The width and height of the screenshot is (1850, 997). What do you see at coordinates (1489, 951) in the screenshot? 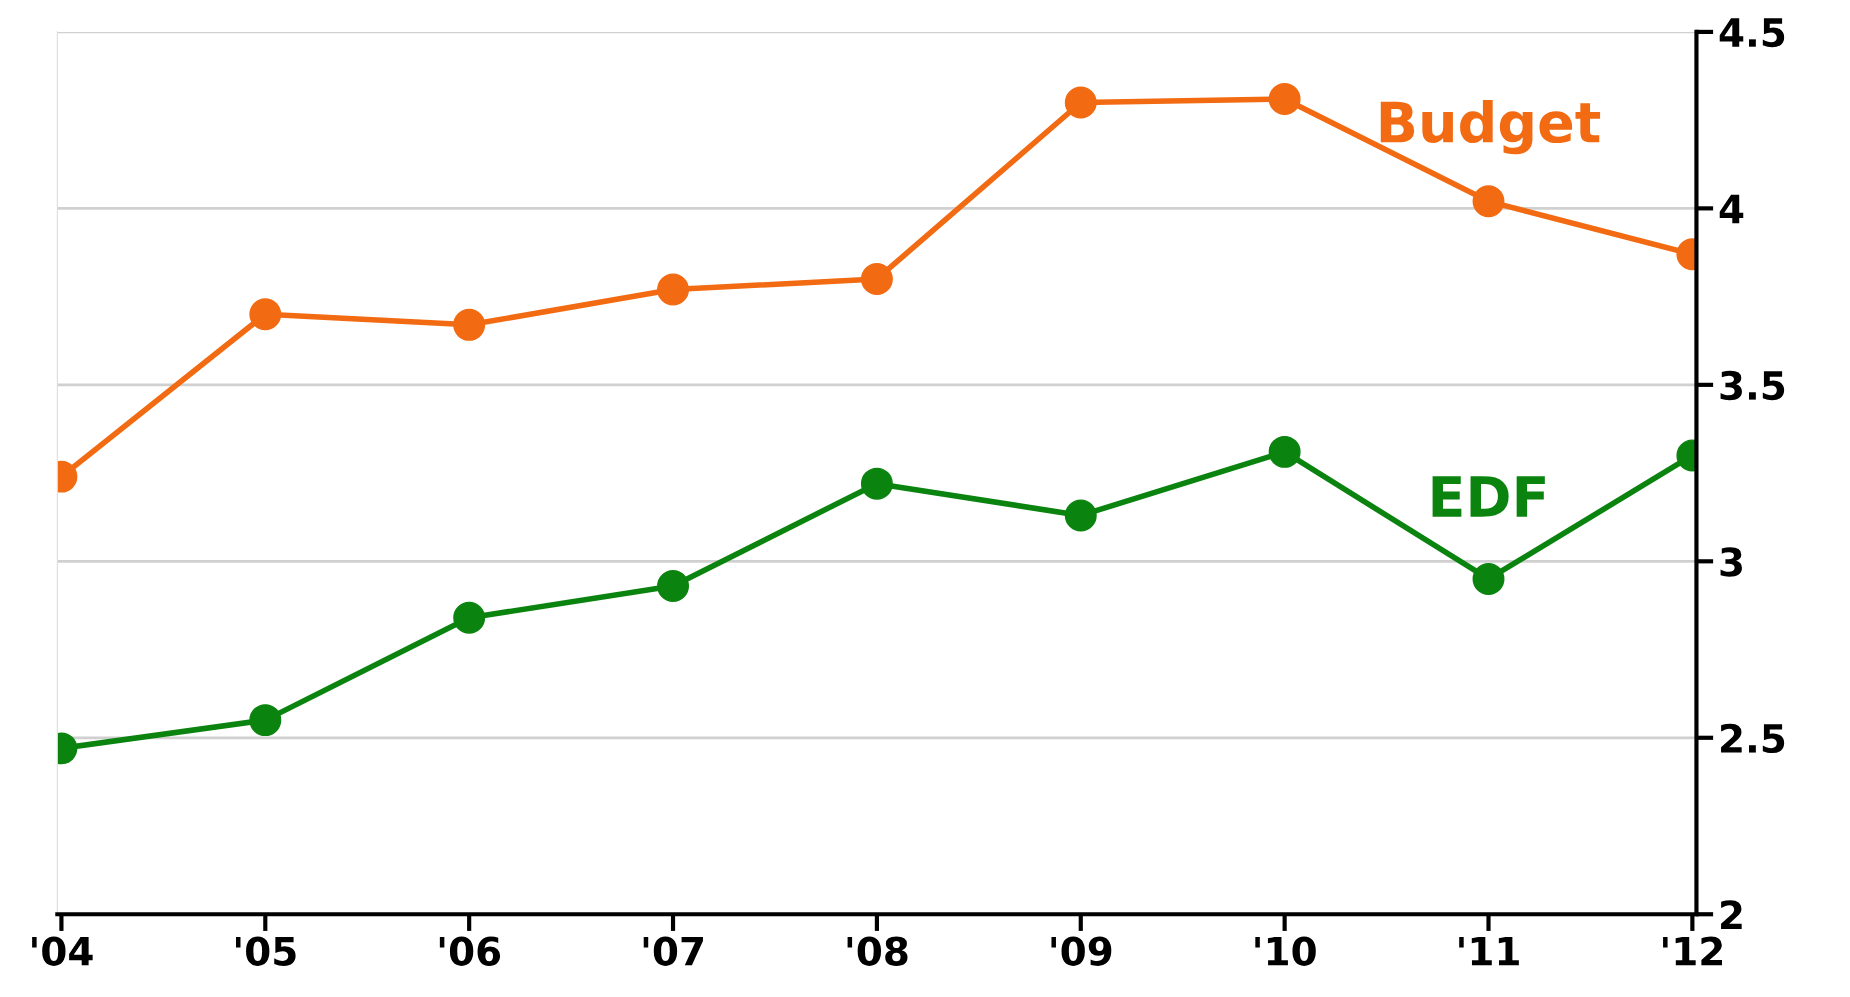
I see `x-tick-label: '11` at bounding box center [1489, 951].